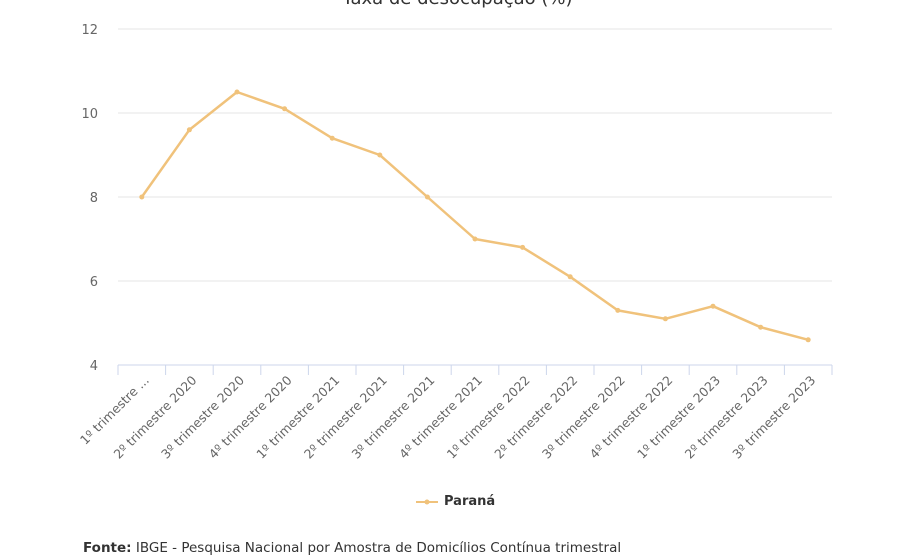 The height and width of the screenshot is (556, 915). What do you see at coordinates (202, 416) in the screenshot?
I see `x-tick-label: 3º trimestre 2020` at bounding box center [202, 416].